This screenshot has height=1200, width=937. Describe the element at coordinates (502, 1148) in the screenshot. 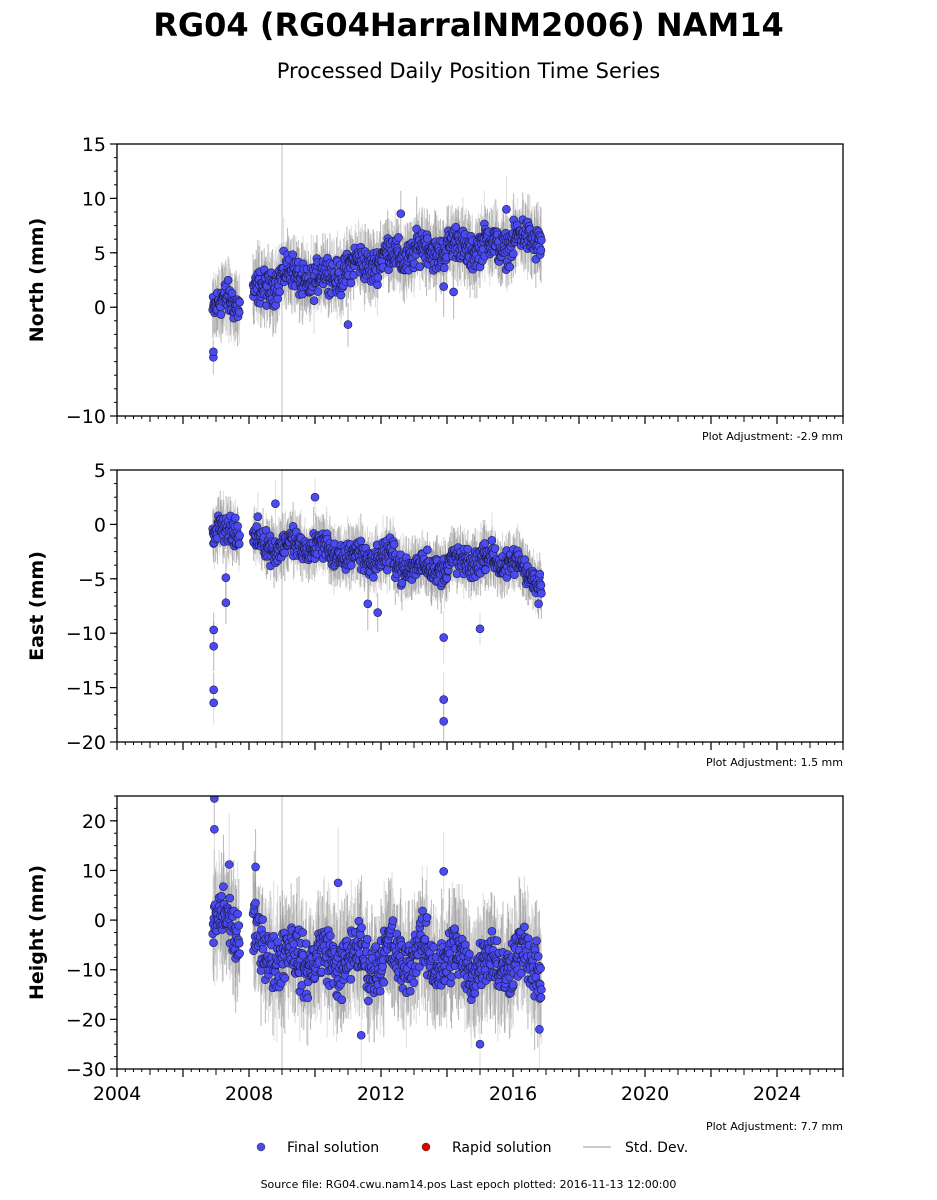

I see `legend-label: Rapid solution` at that location.